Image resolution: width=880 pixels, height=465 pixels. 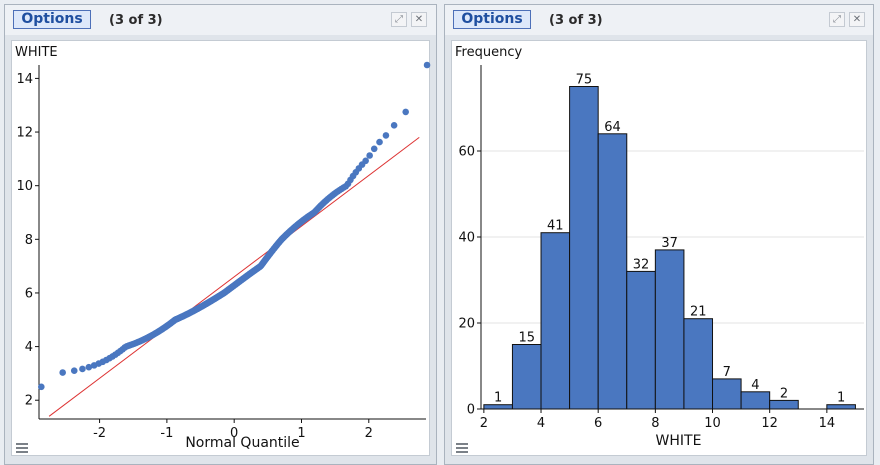 I want to click on x-tick-label: 6, so click(x=598, y=423).